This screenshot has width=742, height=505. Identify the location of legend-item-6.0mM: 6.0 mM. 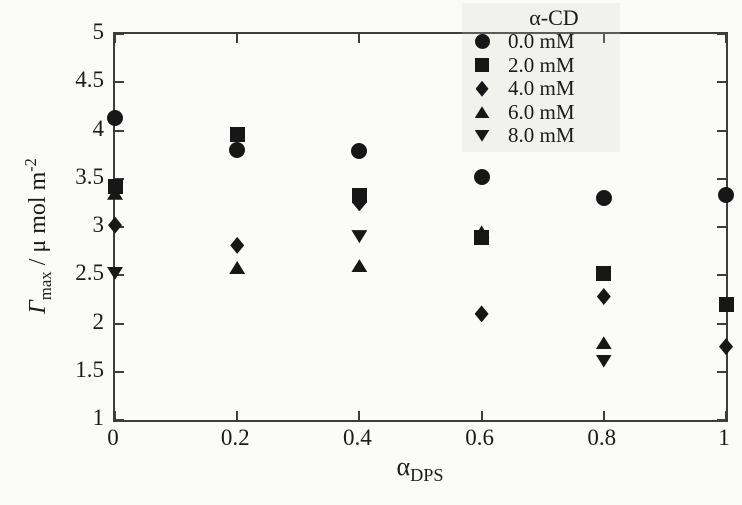
(541, 112).